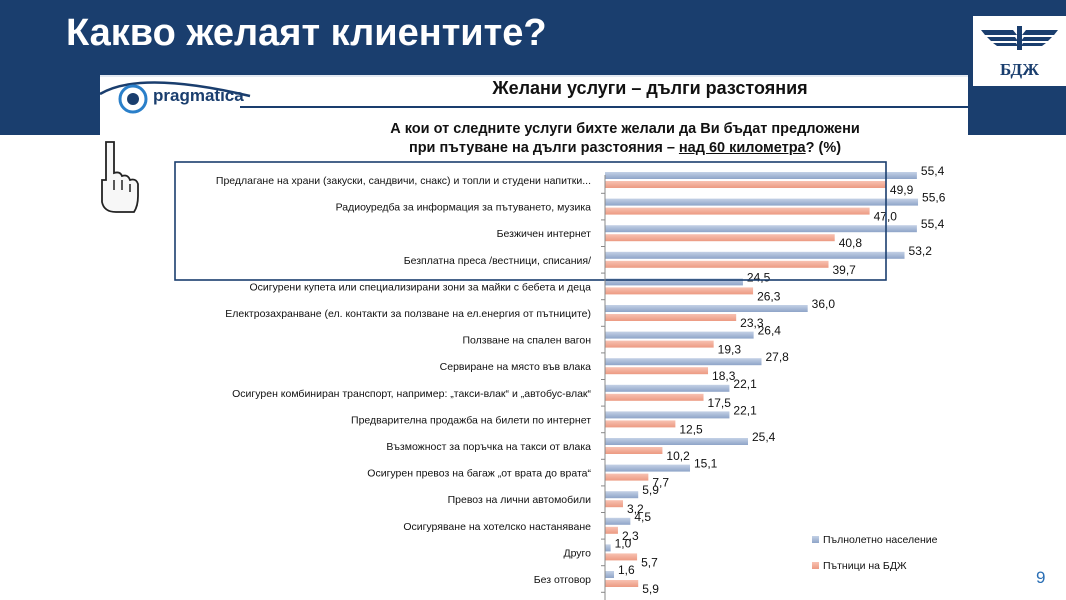  Describe the element at coordinates (764, 437) in the screenshot. I see `value-label: 25,4` at that location.